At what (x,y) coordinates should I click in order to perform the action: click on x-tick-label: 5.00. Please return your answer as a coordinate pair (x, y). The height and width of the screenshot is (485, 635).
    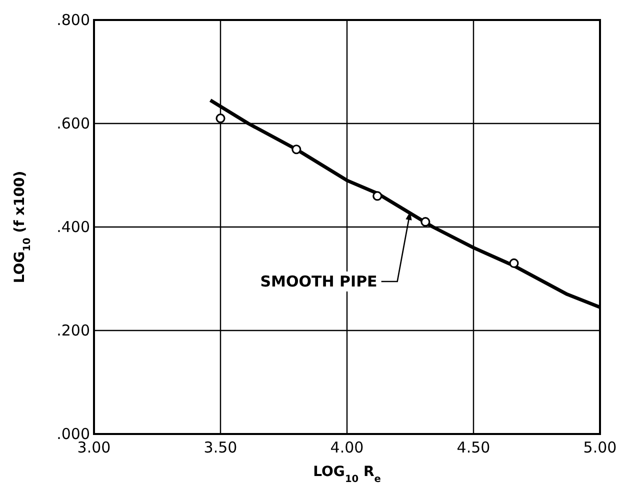
    Looking at the image, I should click on (600, 447).